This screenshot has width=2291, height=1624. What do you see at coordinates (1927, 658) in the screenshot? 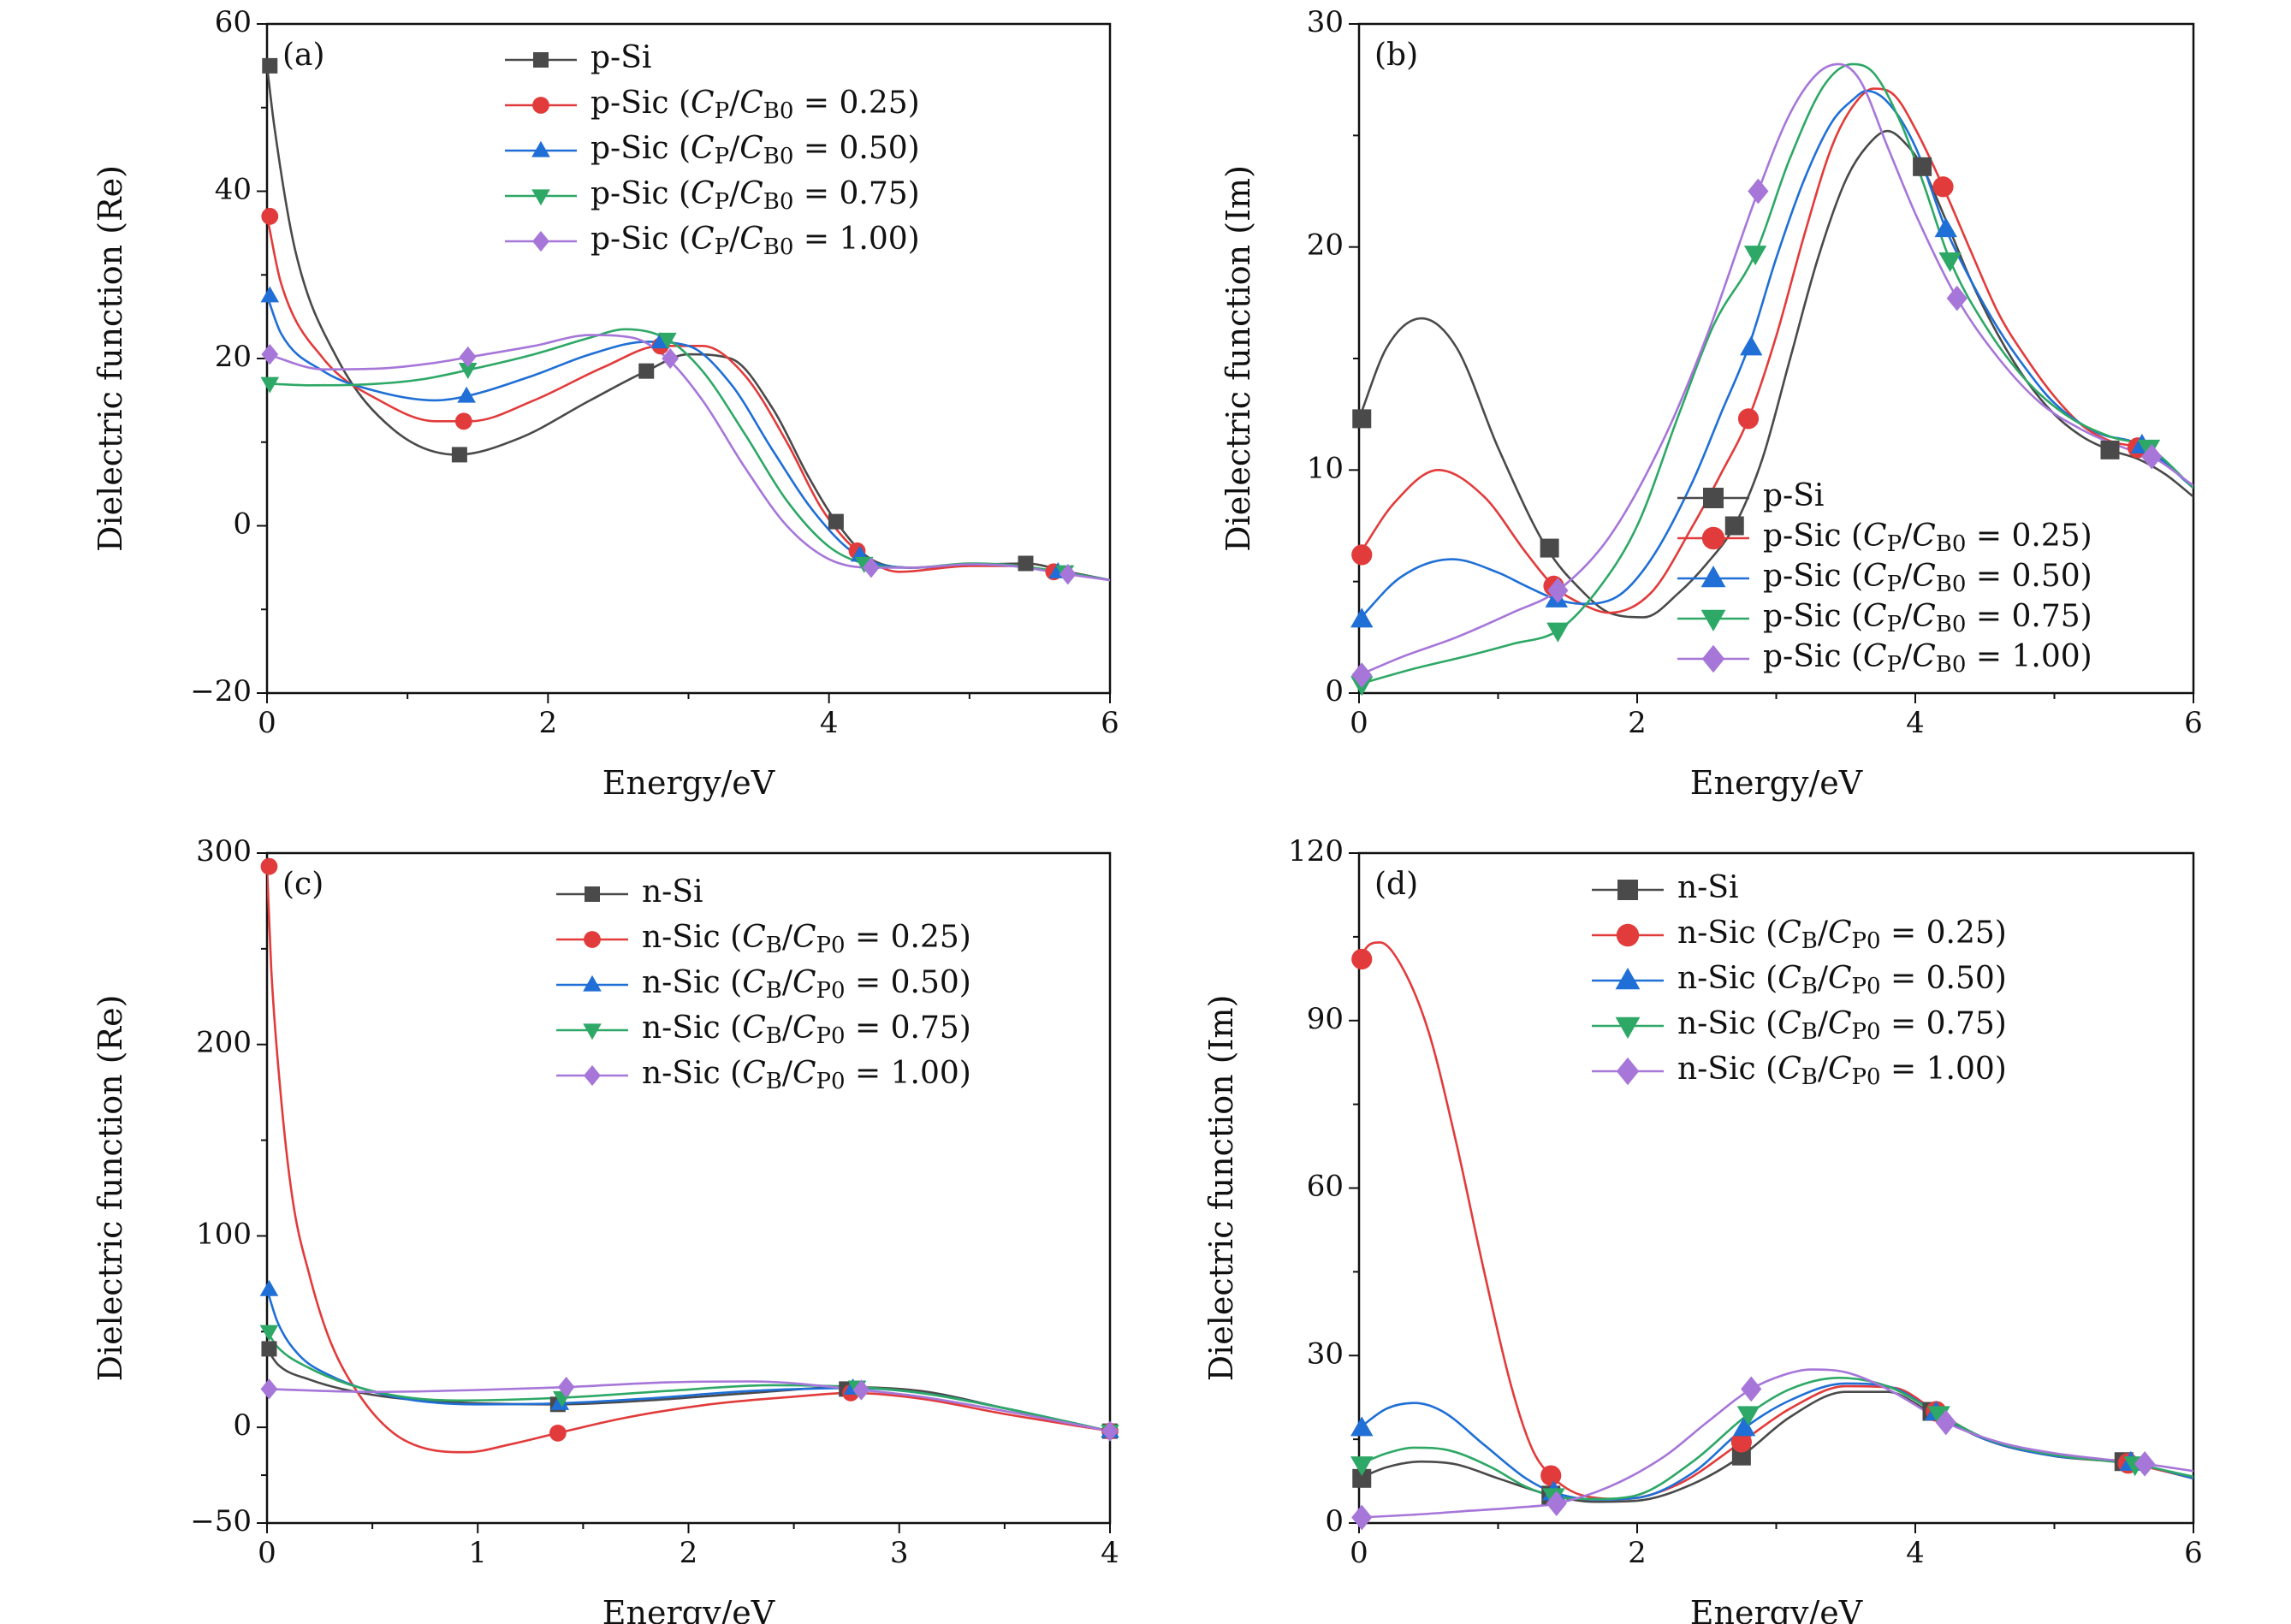
I see `legend-label: p-Sic (CP/CB0 = 1.00)` at bounding box center [1927, 658].